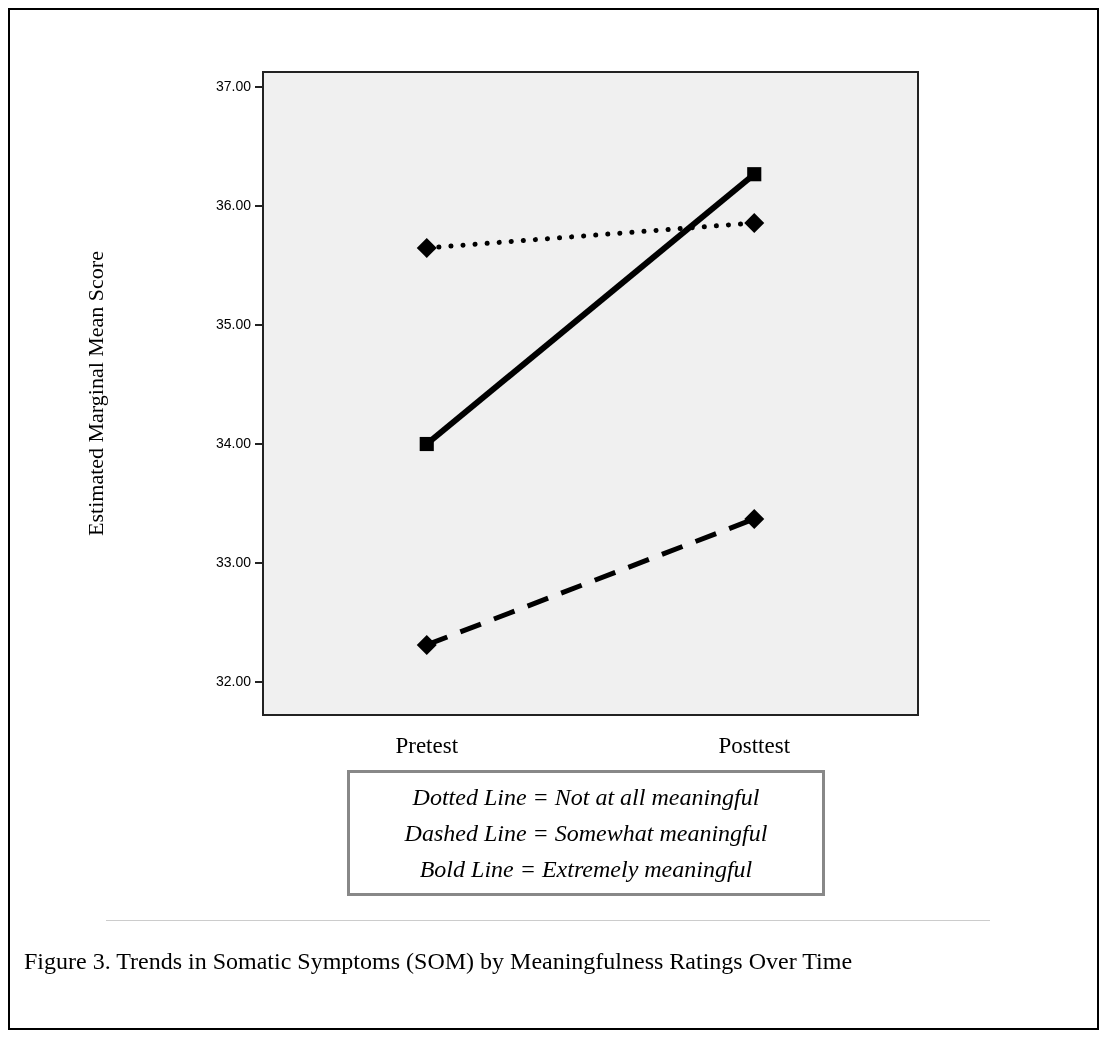 The width and height of the screenshot is (1107, 1038). Describe the element at coordinates (233, 205) in the screenshot. I see `y-tick-label: 36.00` at that location.